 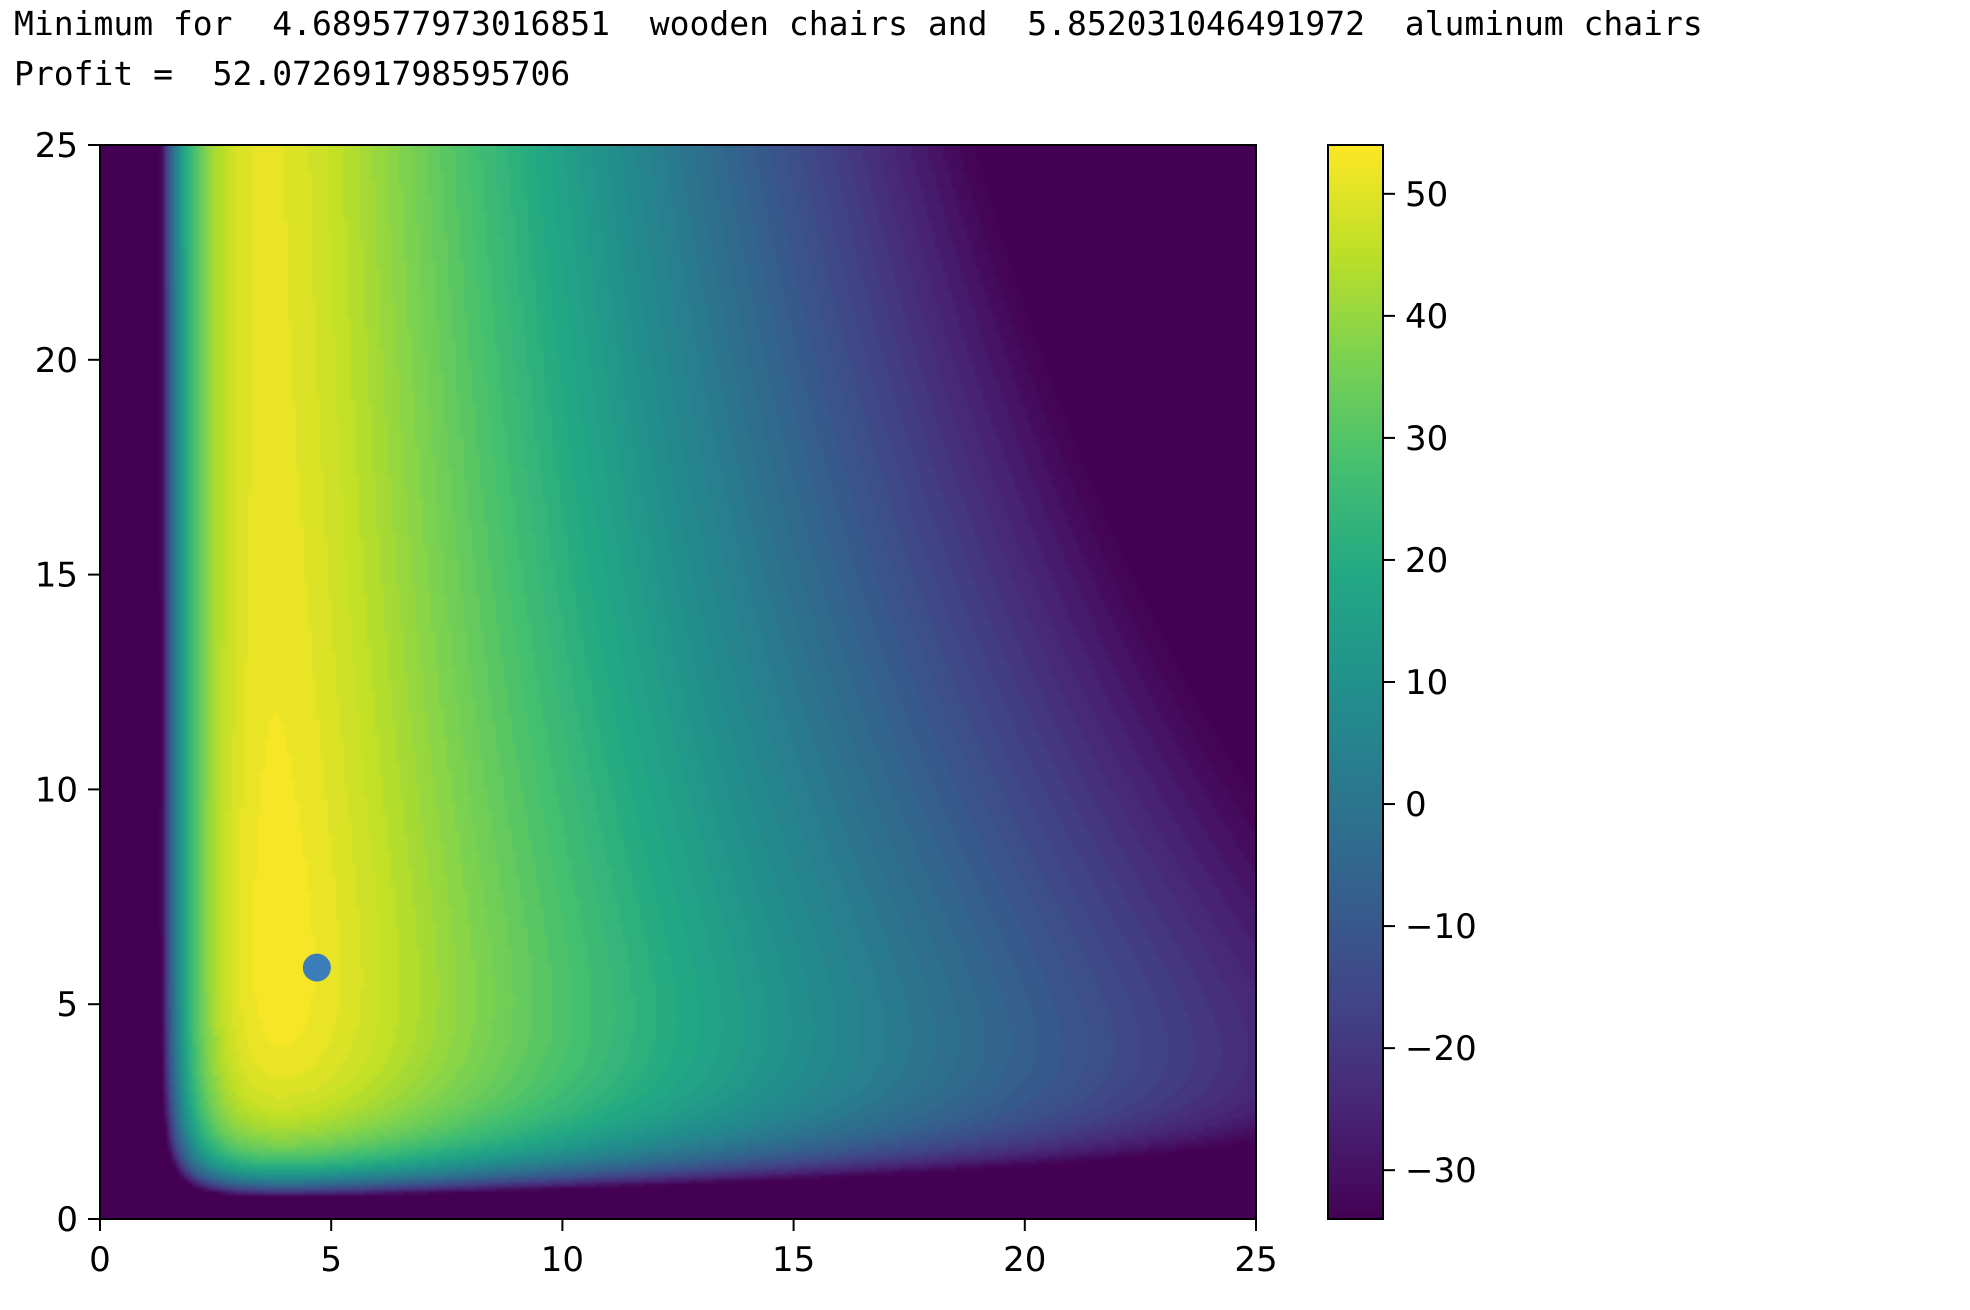 I want to click on x-tick-label-0: 0, so click(x=100, y=1260).